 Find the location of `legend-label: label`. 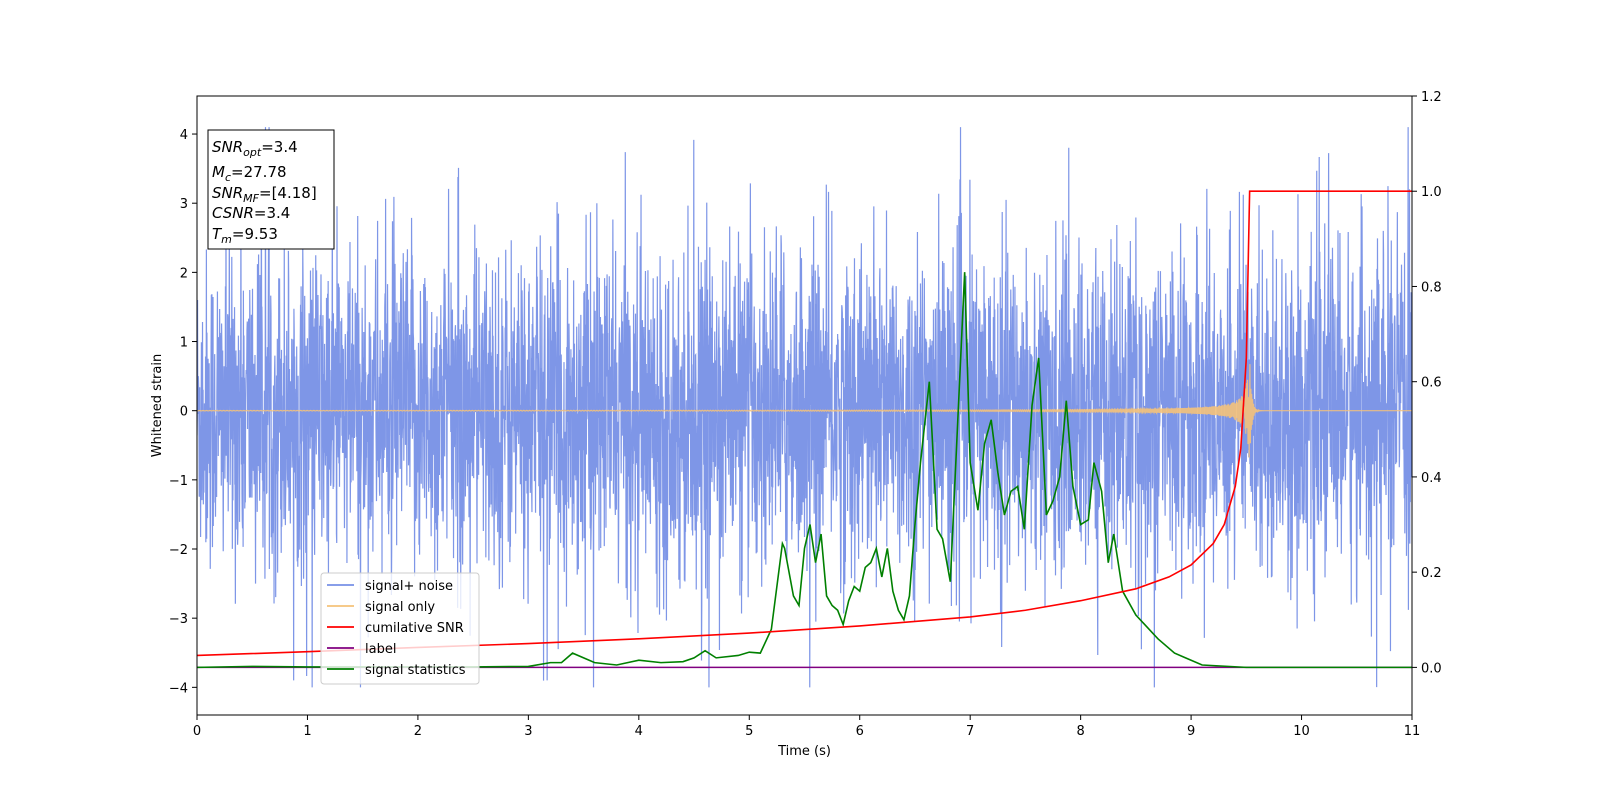

legend-label: label is located at coordinates (380, 649).